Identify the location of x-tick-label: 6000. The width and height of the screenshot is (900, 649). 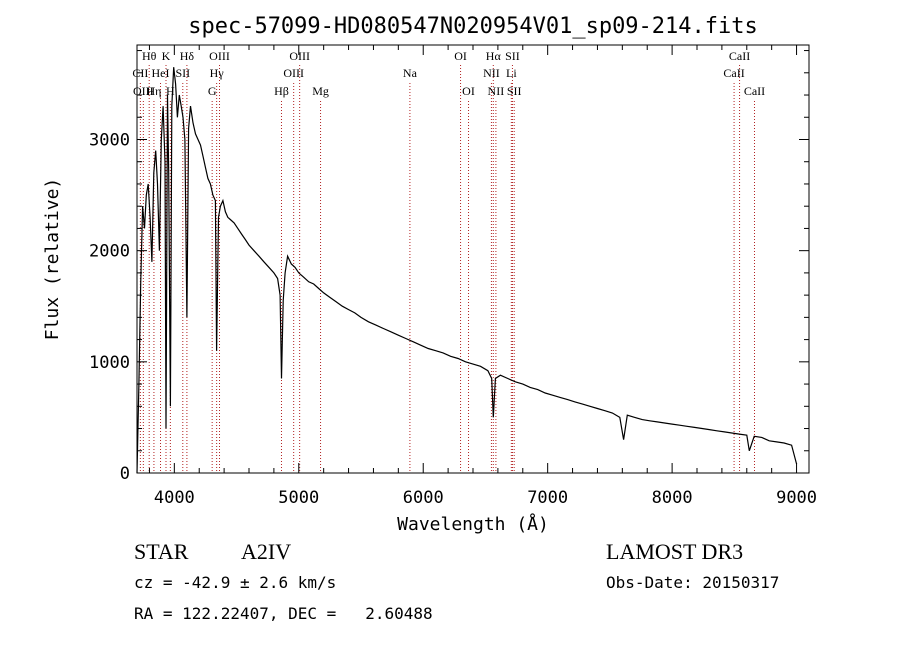
(423, 498).